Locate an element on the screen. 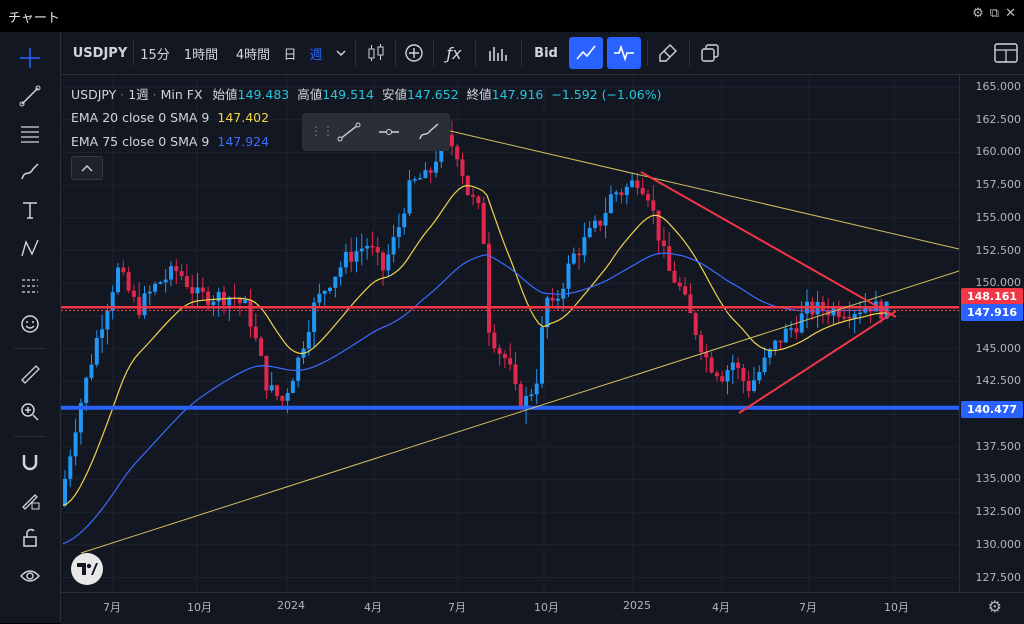 Image resolution: width=1024 pixels, height=624 pixels. zoom-in-icon is located at coordinates (30, 412).